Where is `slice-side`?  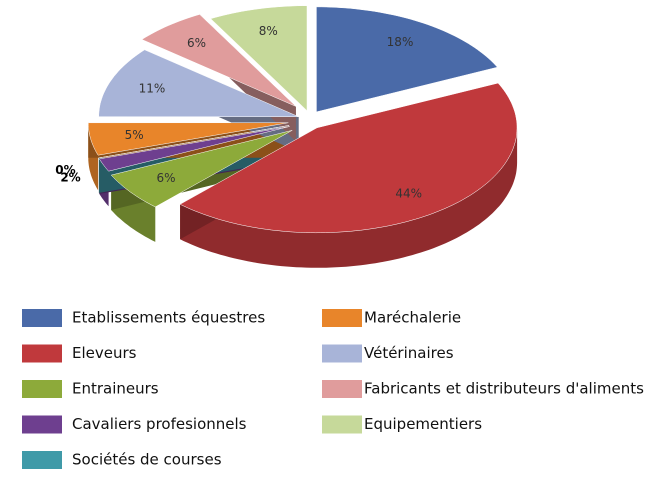 slice-side is located at coordinates (349, 197).